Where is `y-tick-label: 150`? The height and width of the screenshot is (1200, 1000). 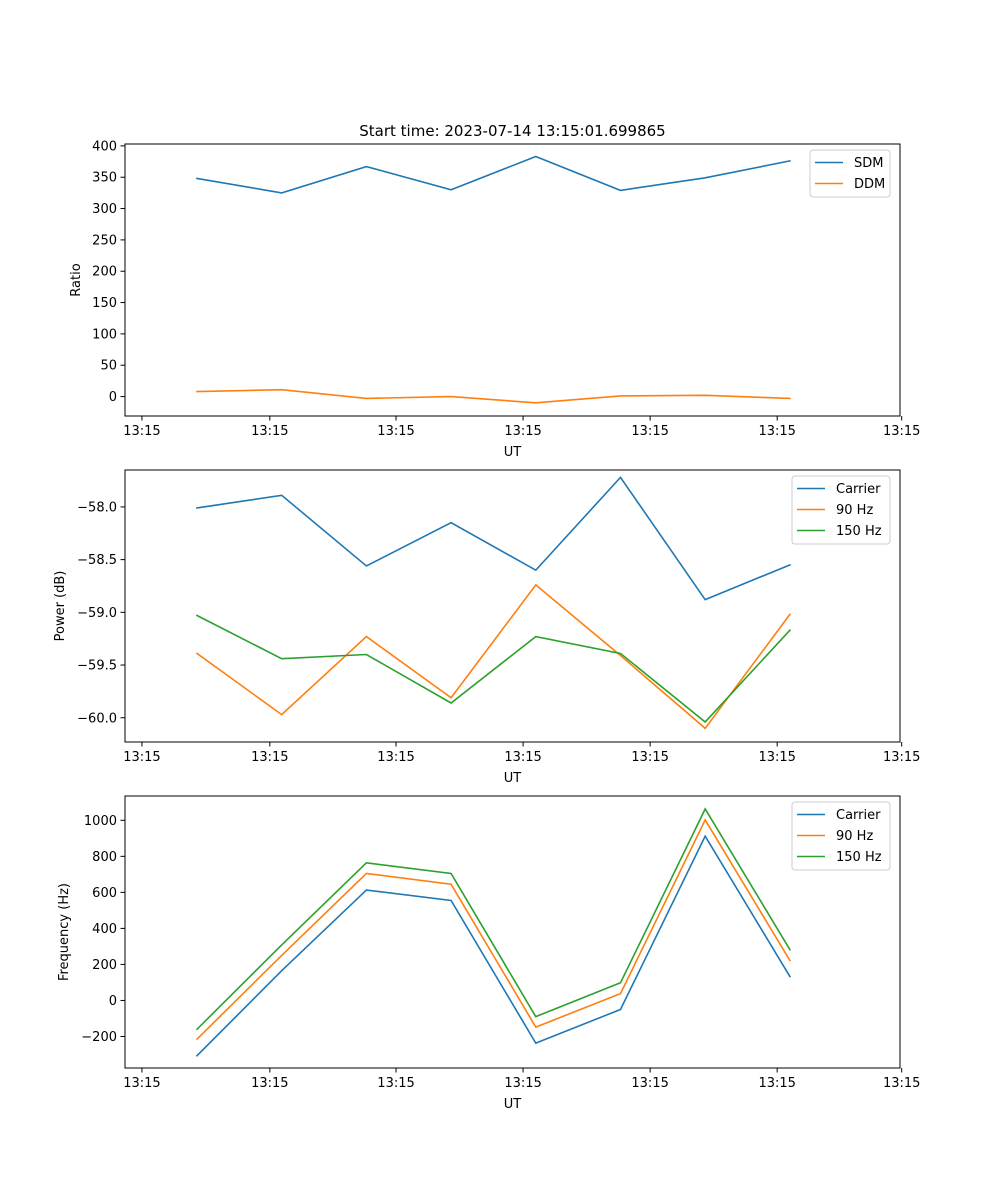
y-tick-label: 150 is located at coordinates (104, 303).